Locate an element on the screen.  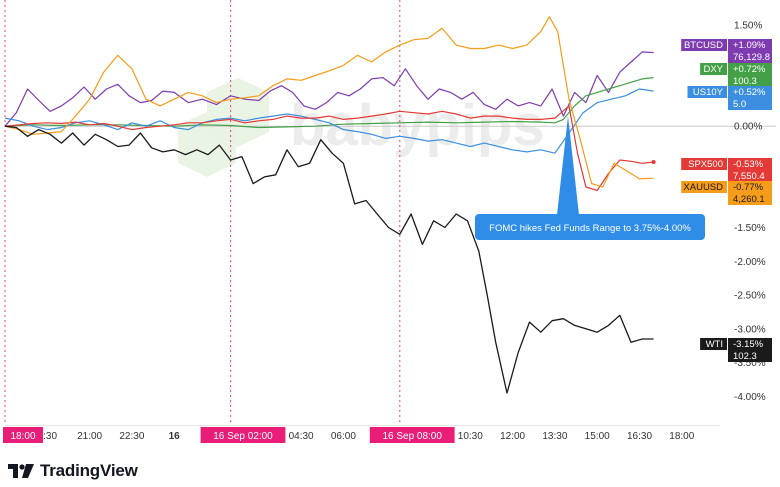
x-tick-label: 10:30 is located at coordinates (470, 436).